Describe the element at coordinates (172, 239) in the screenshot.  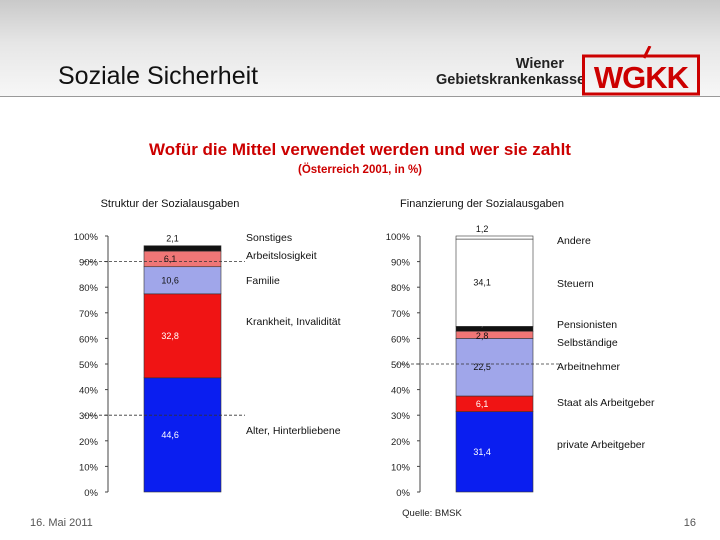
I see `data-label: 2,1` at that location.